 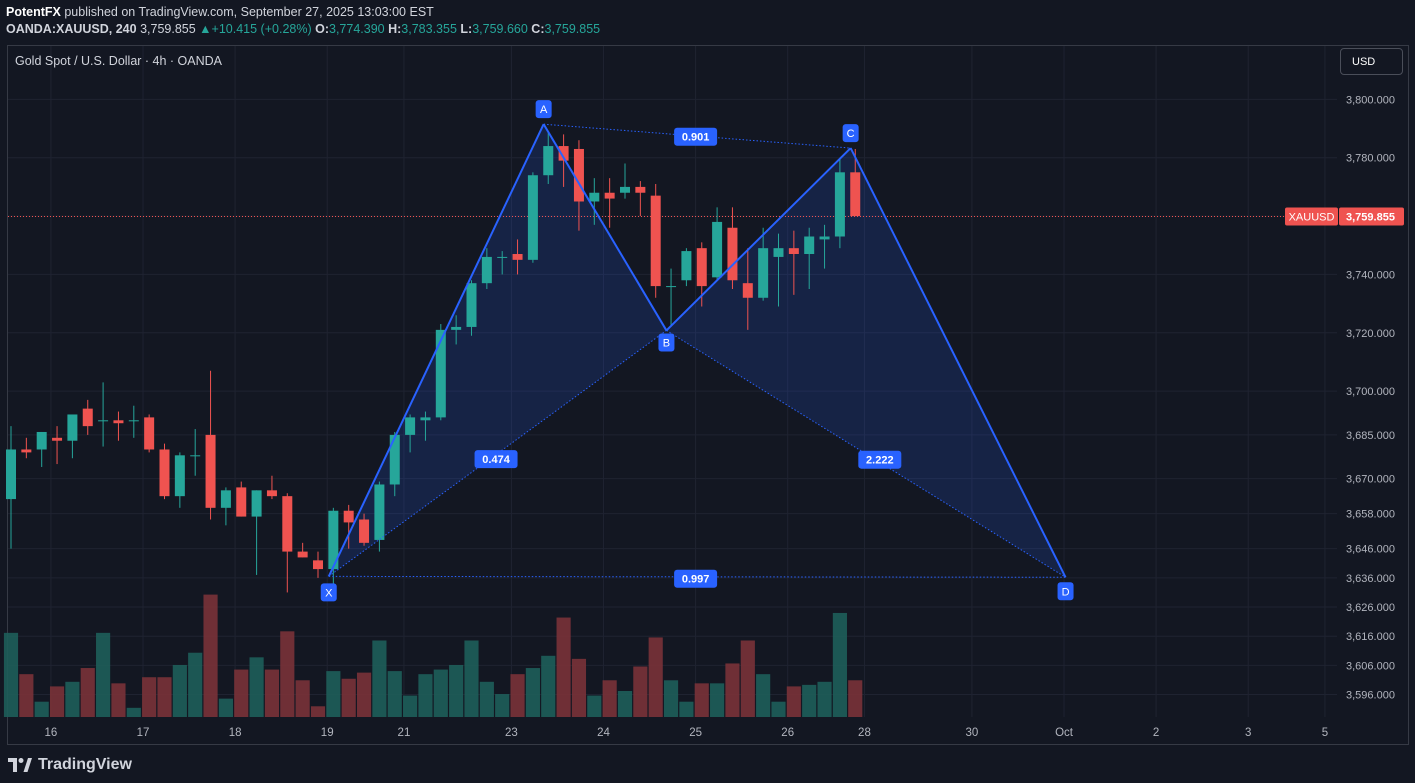 I want to click on symbol-interval: OANDA:XAUUSD, 240, so click(x=71, y=29).